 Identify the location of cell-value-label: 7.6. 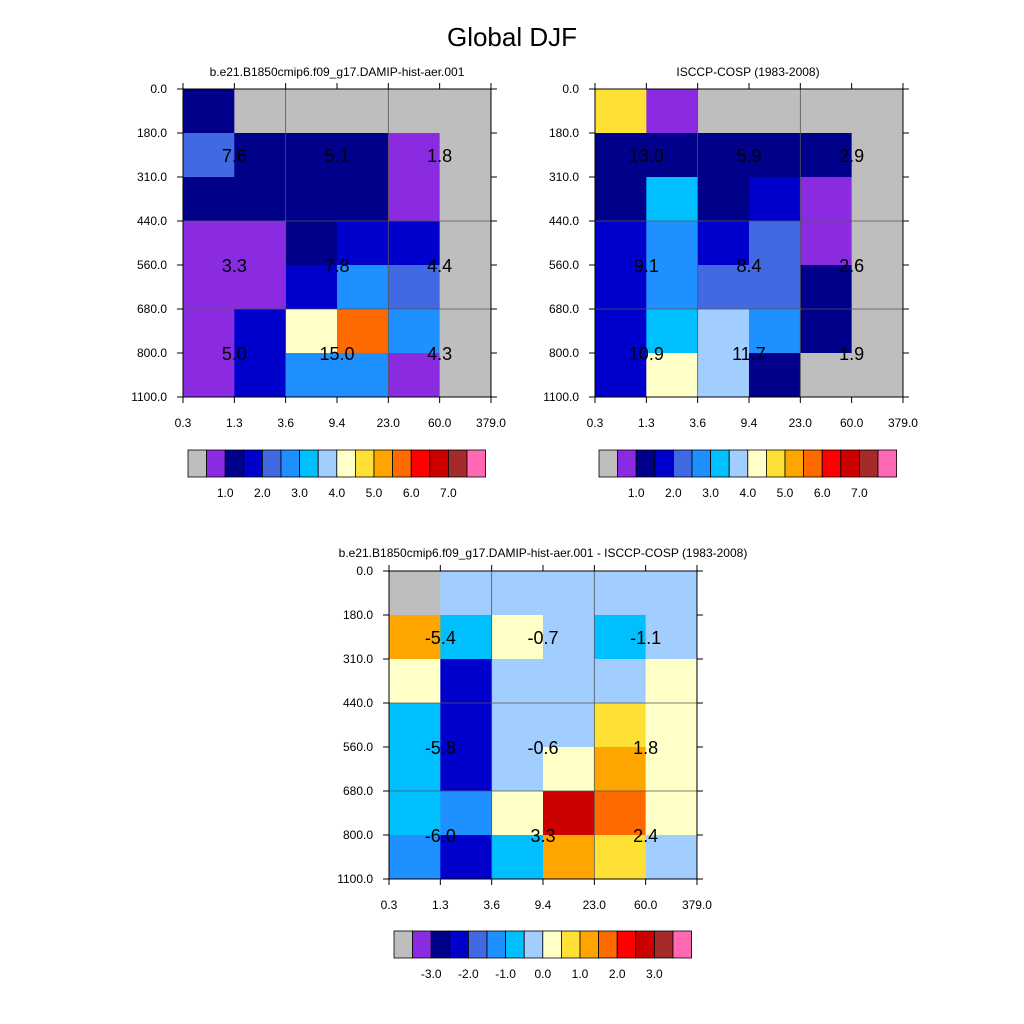
(234, 156).